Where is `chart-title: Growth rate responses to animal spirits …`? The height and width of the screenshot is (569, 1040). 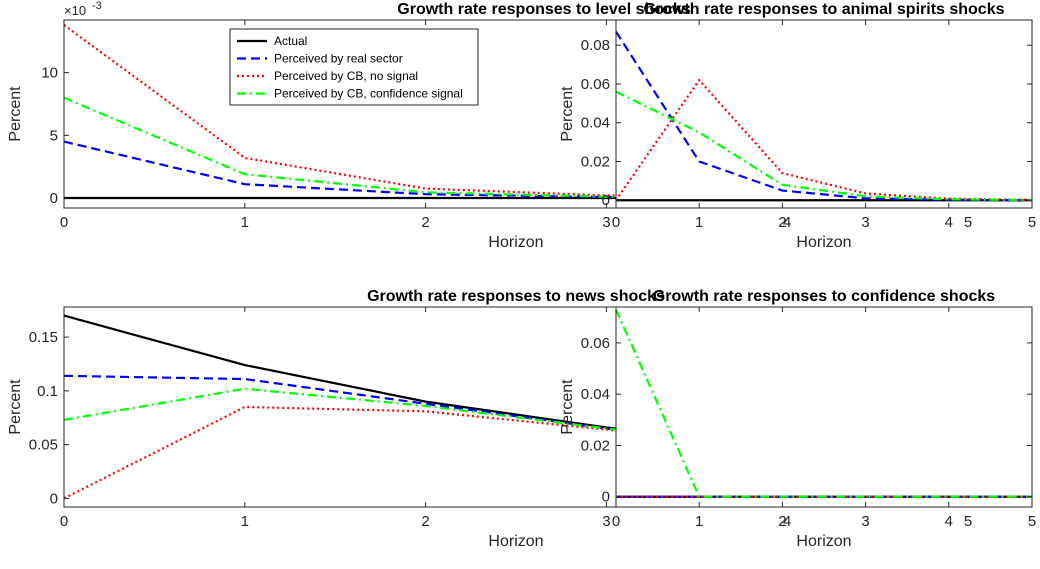
chart-title: Growth rate responses to animal spirits … is located at coordinates (824, 9).